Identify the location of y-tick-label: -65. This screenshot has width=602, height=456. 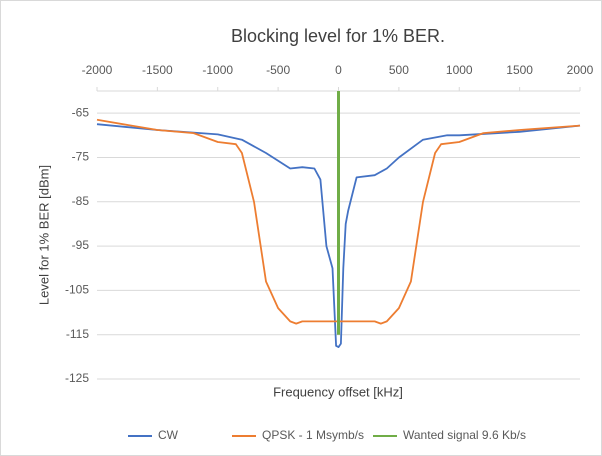
(81, 112).